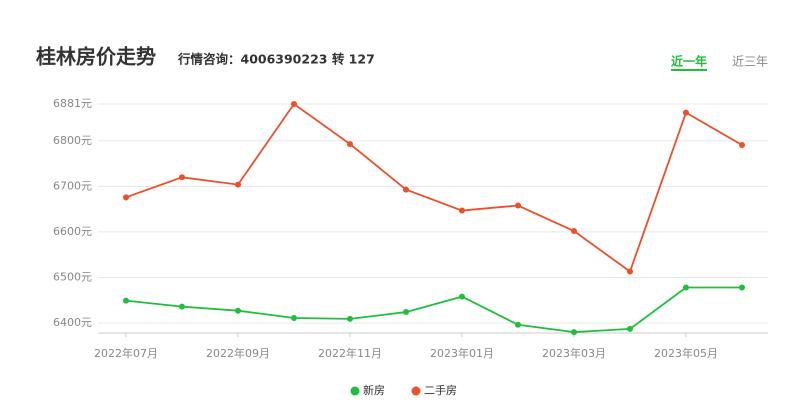 Image resolution: width=800 pixels, height=409 pixels. Describe the element at coordinates (238, 353) in the screenshot. I see `x-tick-label: 2022年09月` at that location.